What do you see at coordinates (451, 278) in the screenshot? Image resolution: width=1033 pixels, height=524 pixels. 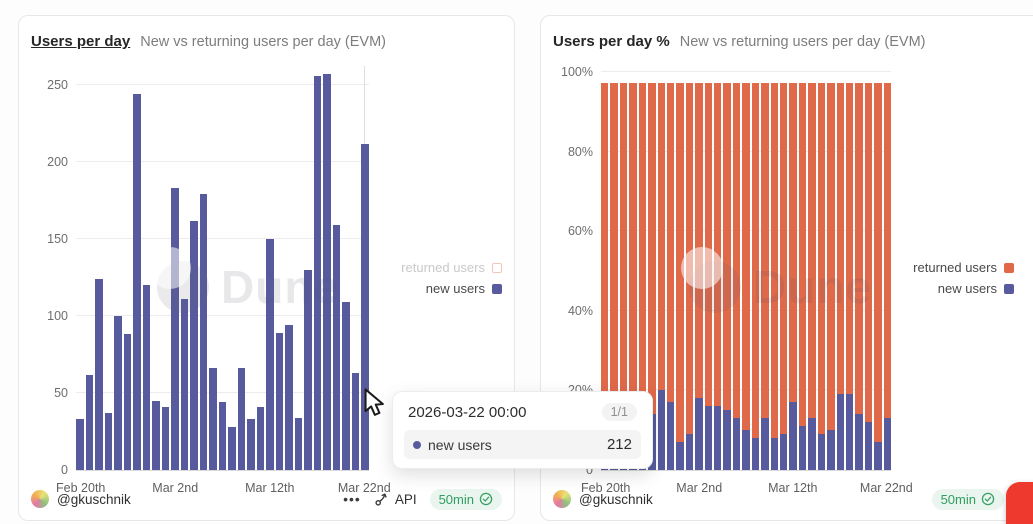 I see `chart-legend: returned users new users` at bounding box center [451, 278].